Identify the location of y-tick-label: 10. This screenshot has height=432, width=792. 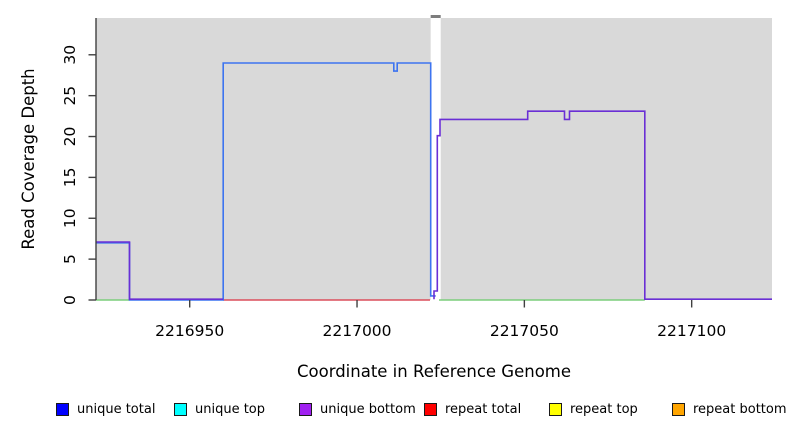
(70, 218).